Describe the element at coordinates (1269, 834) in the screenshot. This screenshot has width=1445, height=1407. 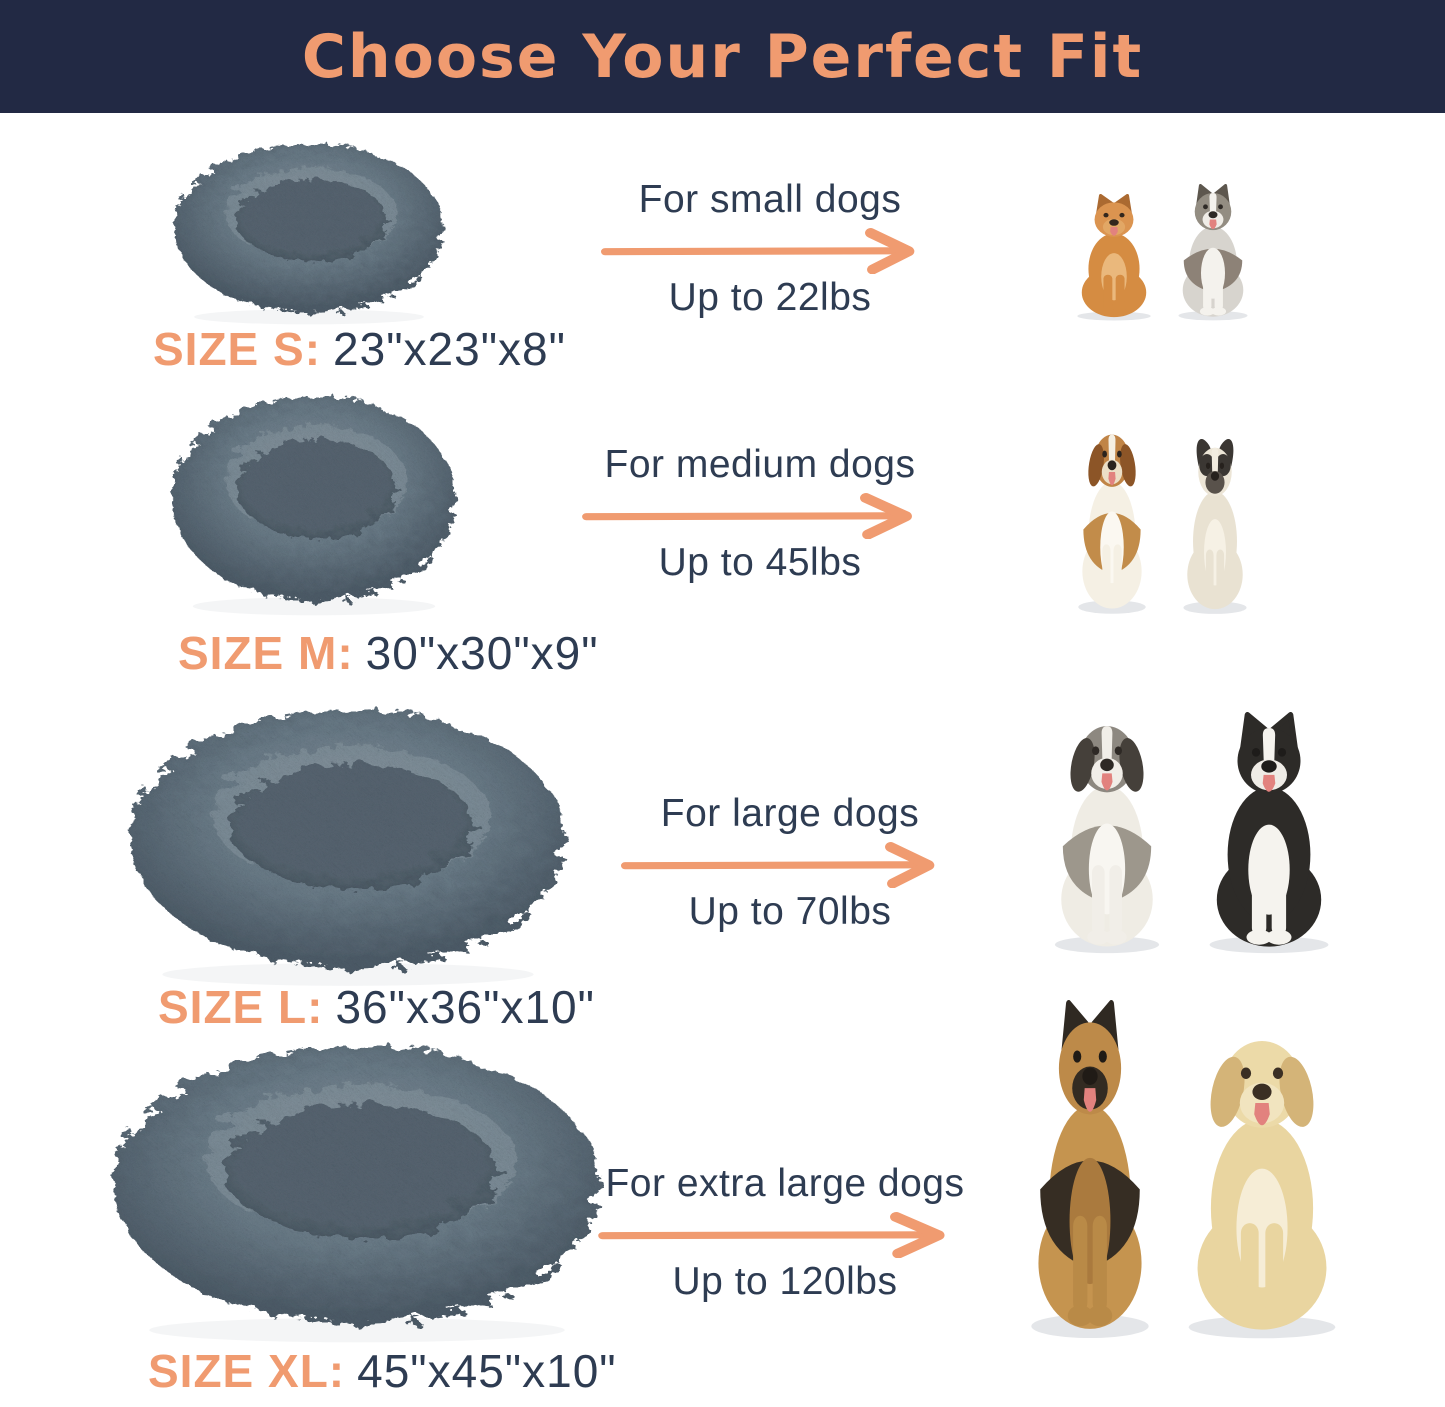
I see `border-collie-photo` at that location.